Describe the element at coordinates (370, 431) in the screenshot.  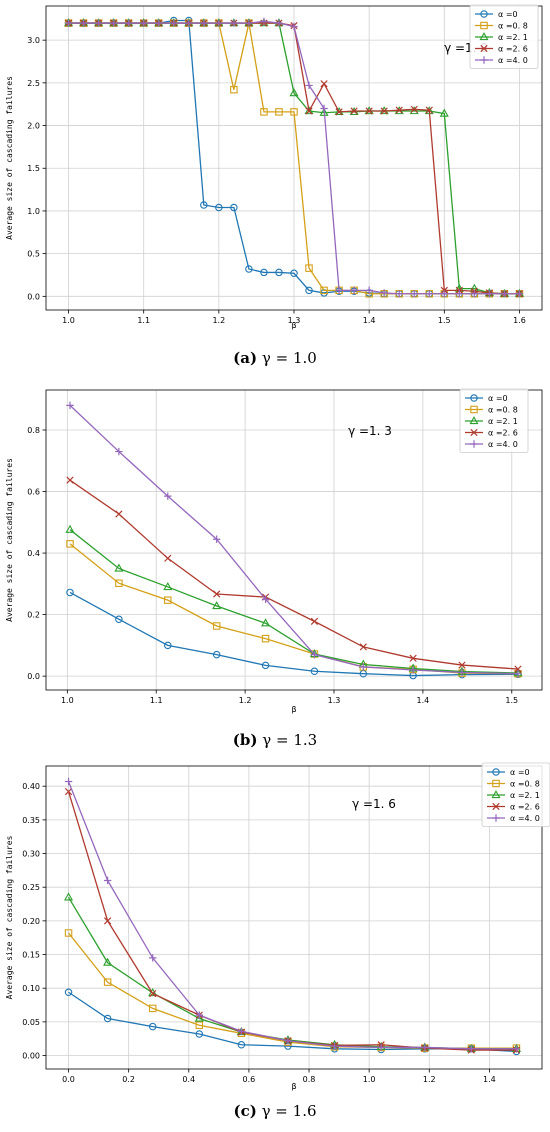
I see `gamma-annotation: γ =1. 3` at that location.